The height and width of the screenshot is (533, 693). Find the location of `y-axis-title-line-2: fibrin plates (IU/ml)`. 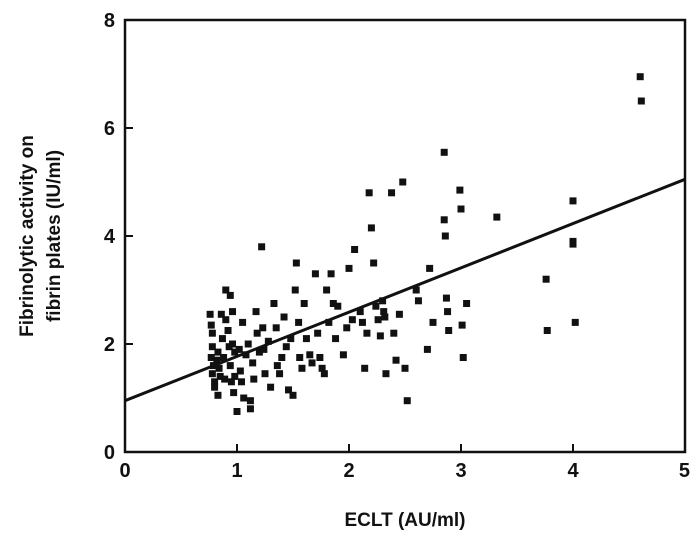

y-axis-title-line-2: fibrin plates (IU/ml) is located at coordinates (54, 236).